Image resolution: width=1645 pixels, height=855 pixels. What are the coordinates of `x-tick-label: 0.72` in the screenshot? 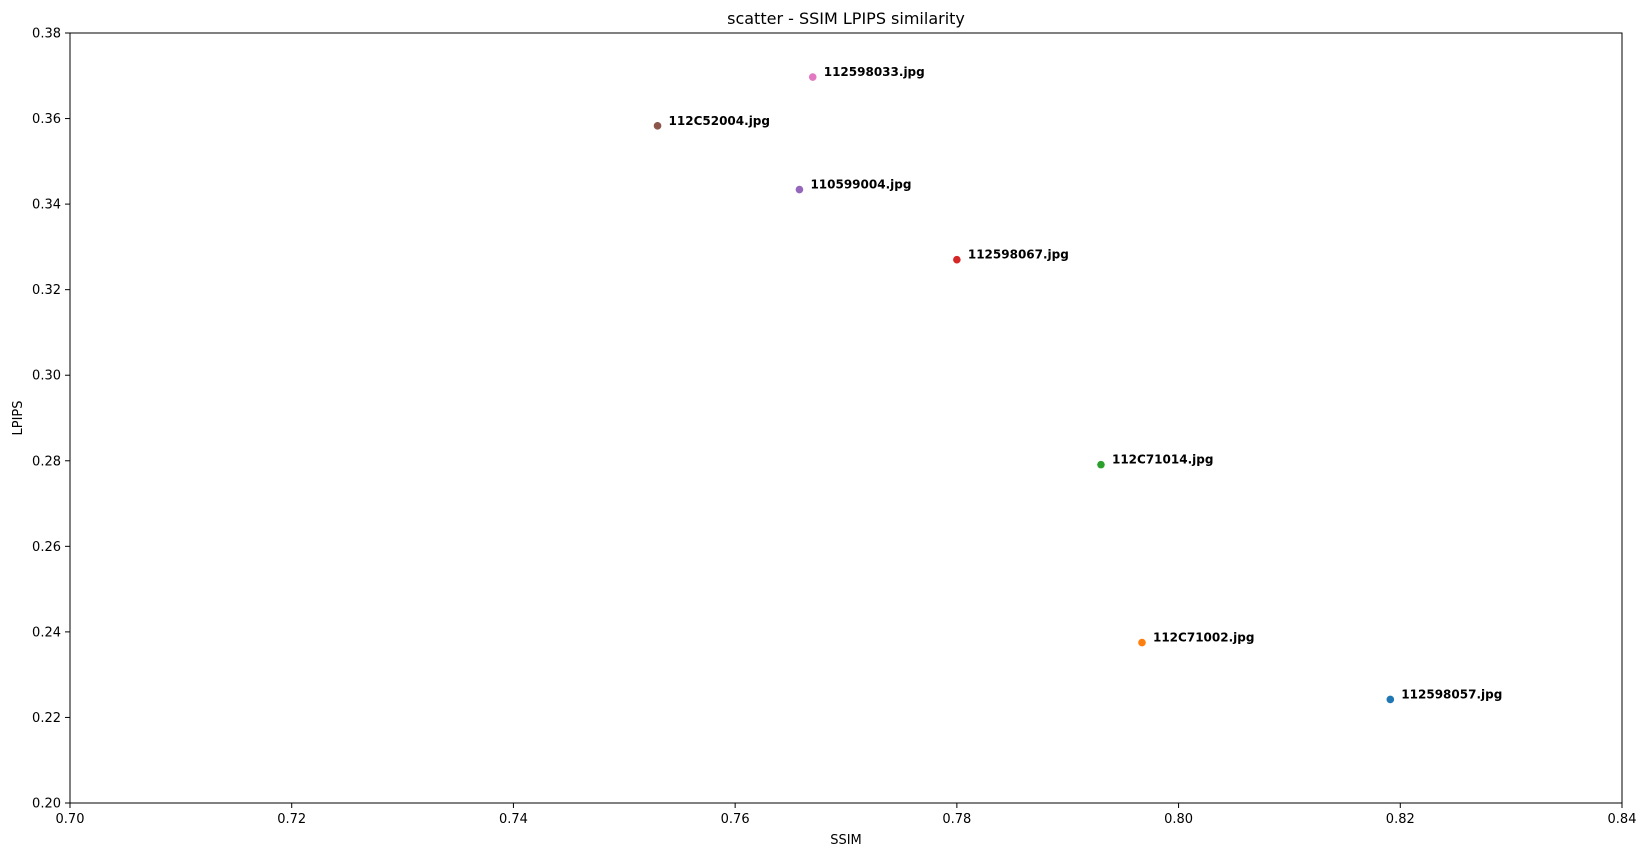 It's located at (291, 819).